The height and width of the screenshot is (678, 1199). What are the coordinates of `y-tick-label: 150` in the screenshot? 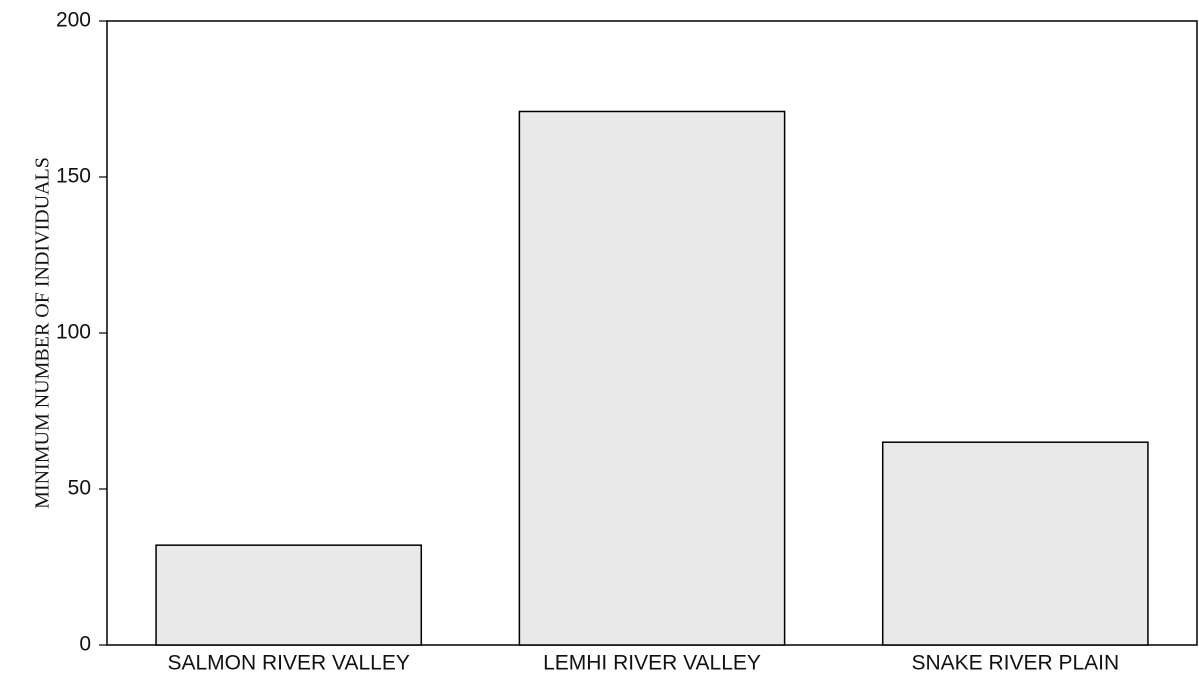 It's located at (73, 176).